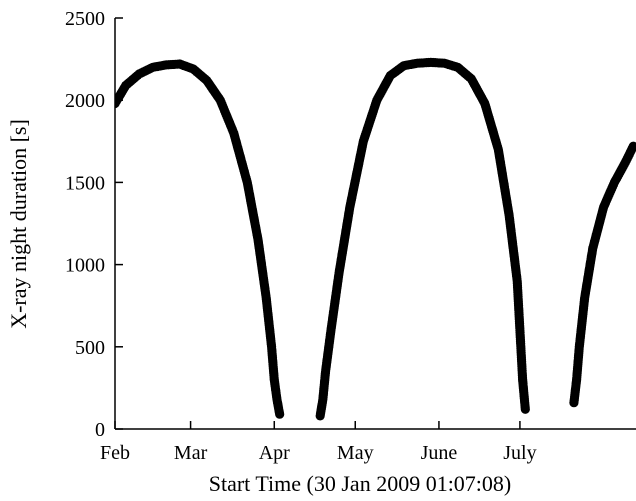 This screenshot has height=501, width=636. What do you see at coordinates (85, 183) in the screenshot?
I see `y-tick-label: 1500` at bounding box center [85, 183].